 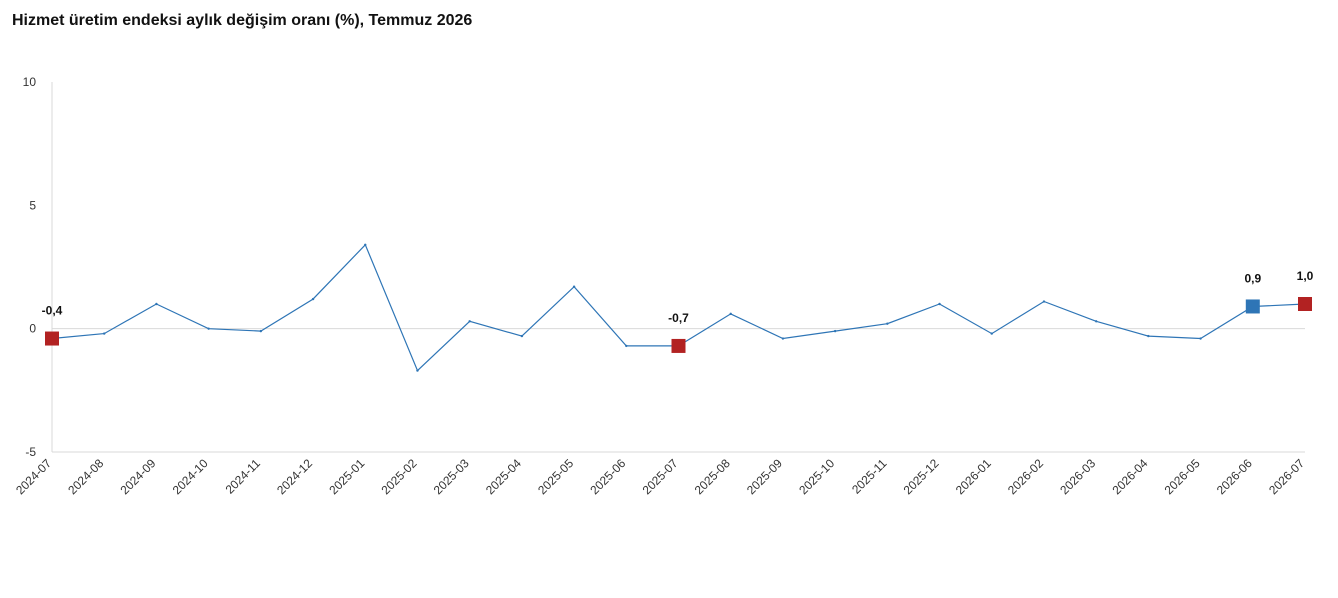 I want to click on y-tick-label: 0, so click(x=32, y=329).